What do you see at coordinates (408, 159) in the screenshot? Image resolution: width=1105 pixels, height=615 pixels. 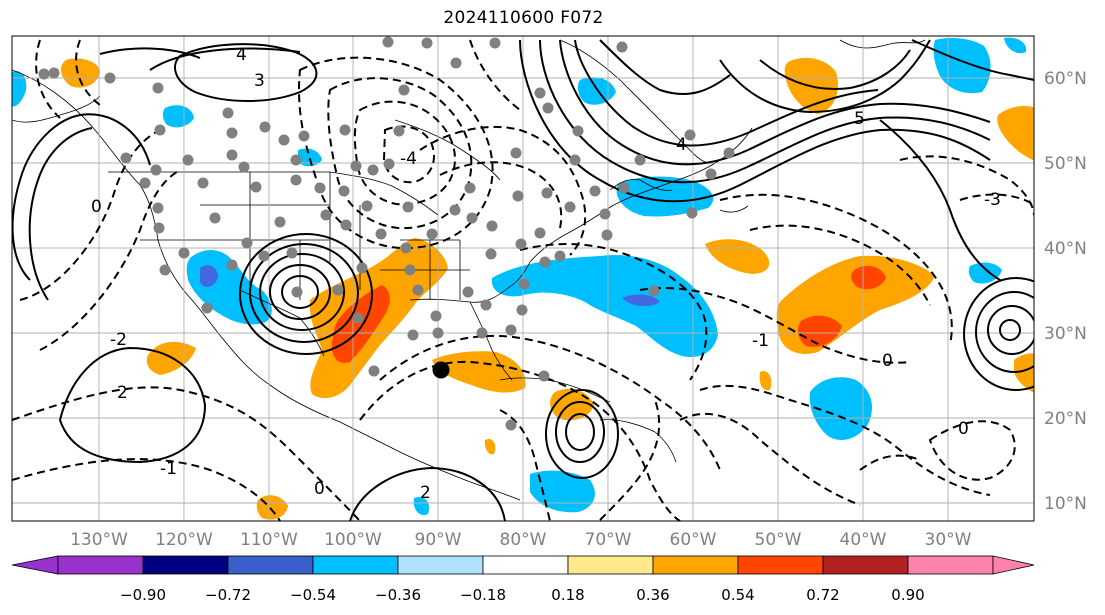 I see `contour-label: -4` at bounding box center [408, 159].